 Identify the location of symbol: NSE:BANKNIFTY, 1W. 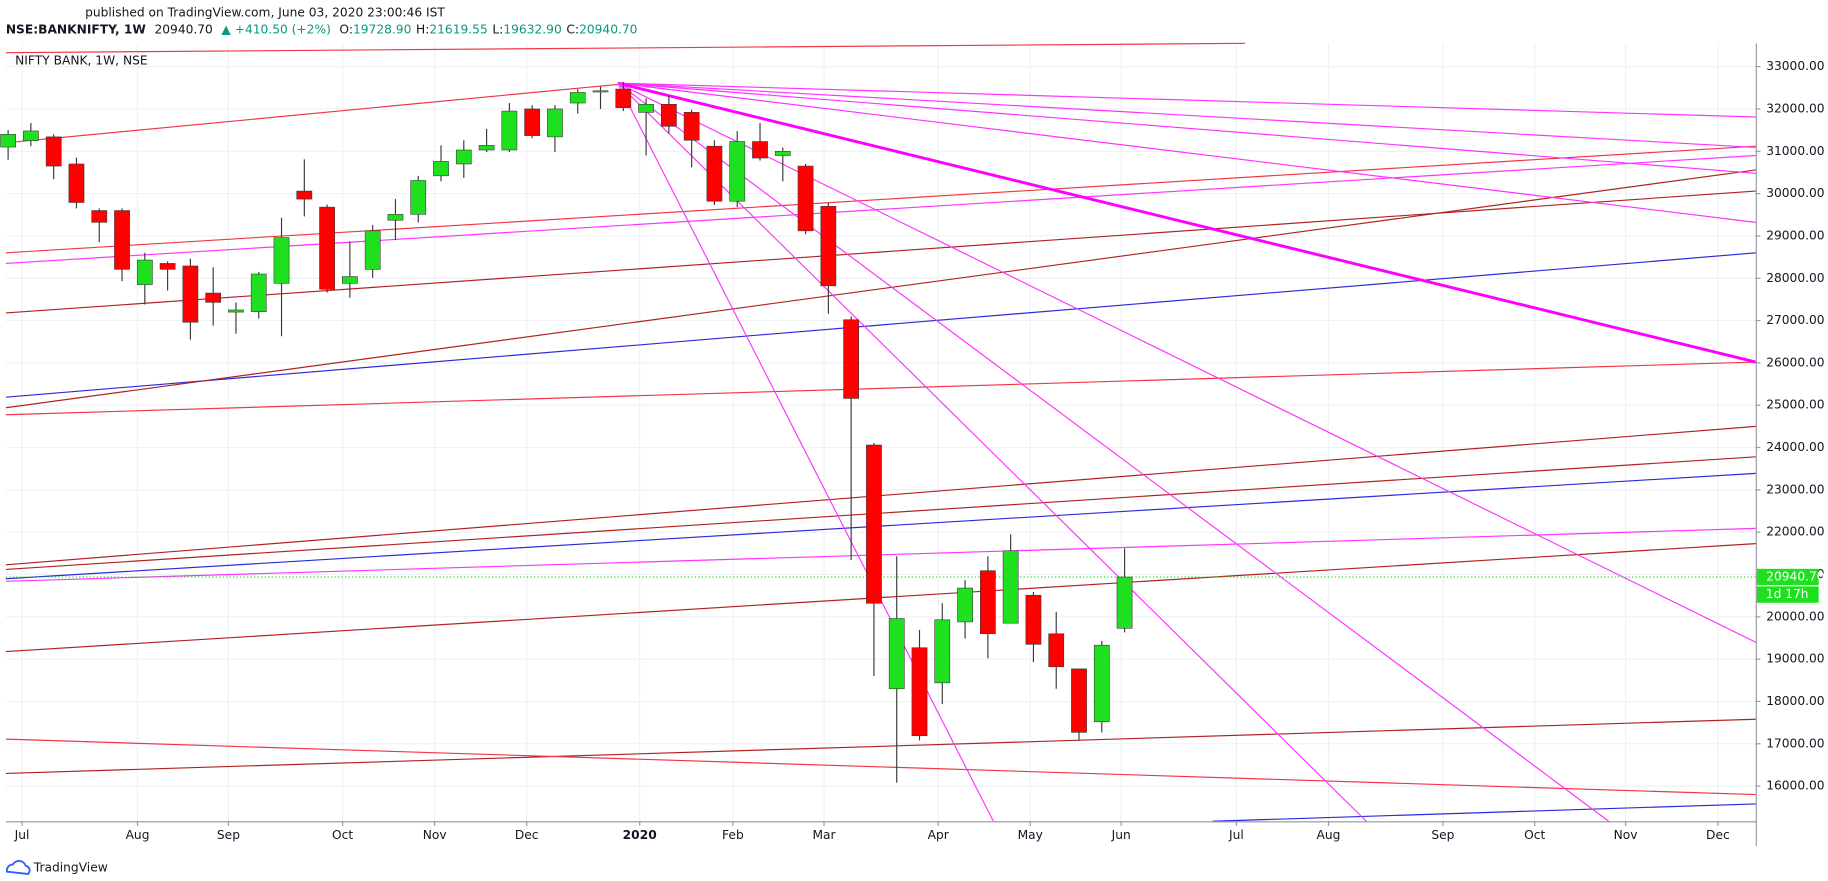
(76, 29).